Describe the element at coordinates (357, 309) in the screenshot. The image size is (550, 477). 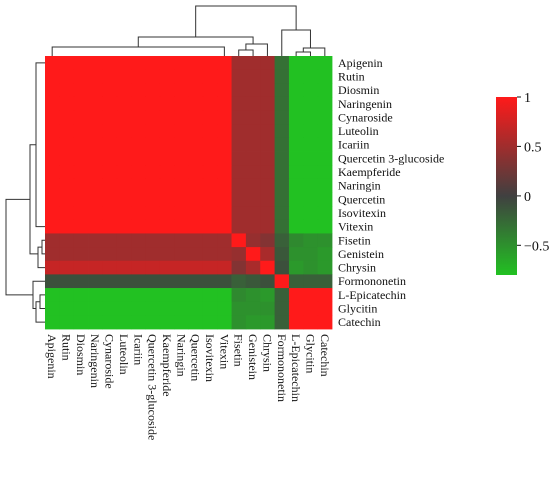
I see `row-label: Glycitin` at that location.